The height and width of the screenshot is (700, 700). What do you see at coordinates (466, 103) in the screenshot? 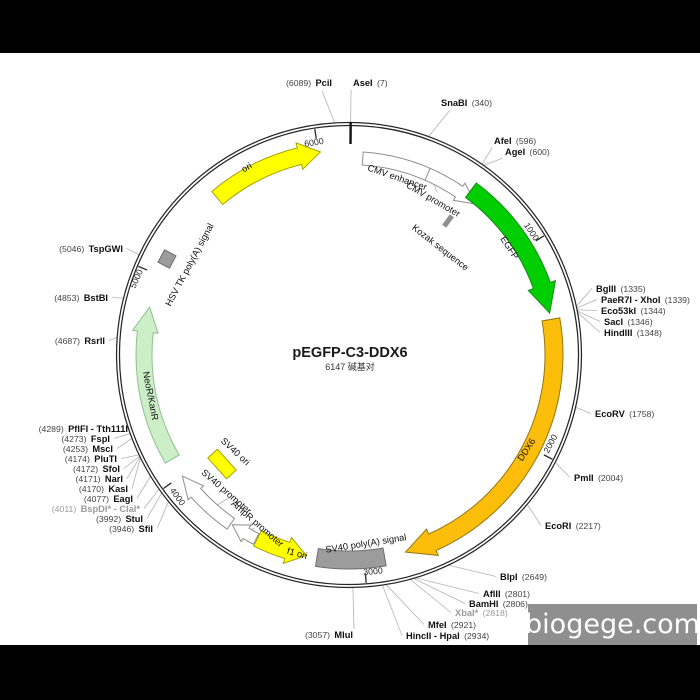
I see `site-label-snabi: SnaBI (340)` at bounding box center [466, 103].